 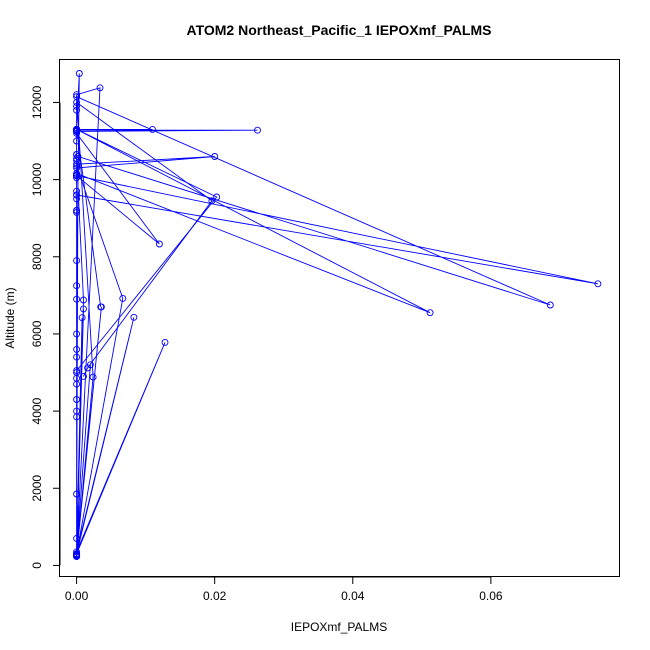 I want to click on x-axis-label: IEPOXmf_PALMS, so click(x=339, y=627).